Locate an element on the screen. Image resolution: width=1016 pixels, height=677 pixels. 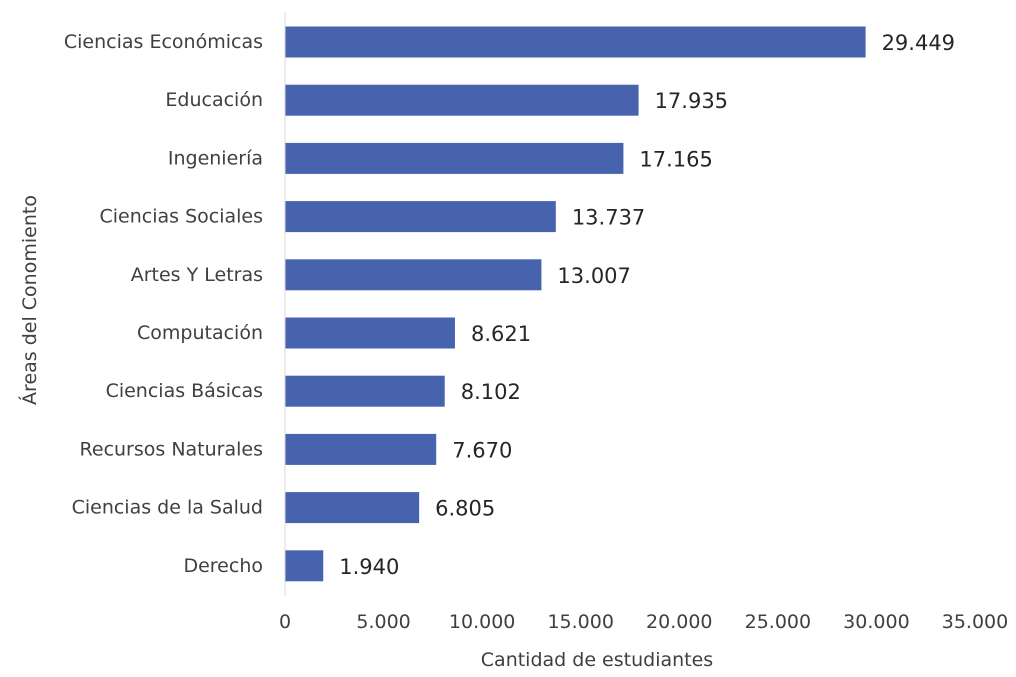
x-tick-label-2: 10.000 is located at coordinates (482, 622).